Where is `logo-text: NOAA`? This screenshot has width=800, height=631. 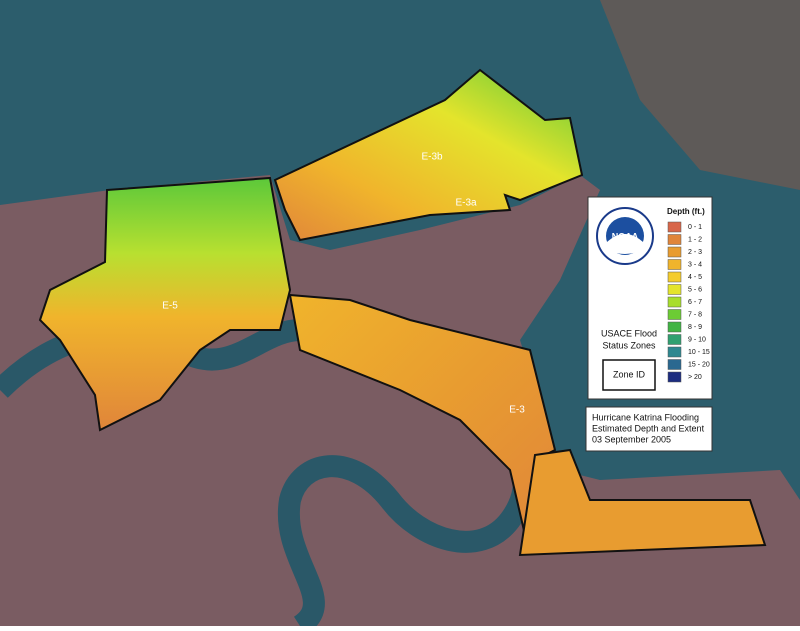 logo-text: NOAA is located at coordinates (625, 236).